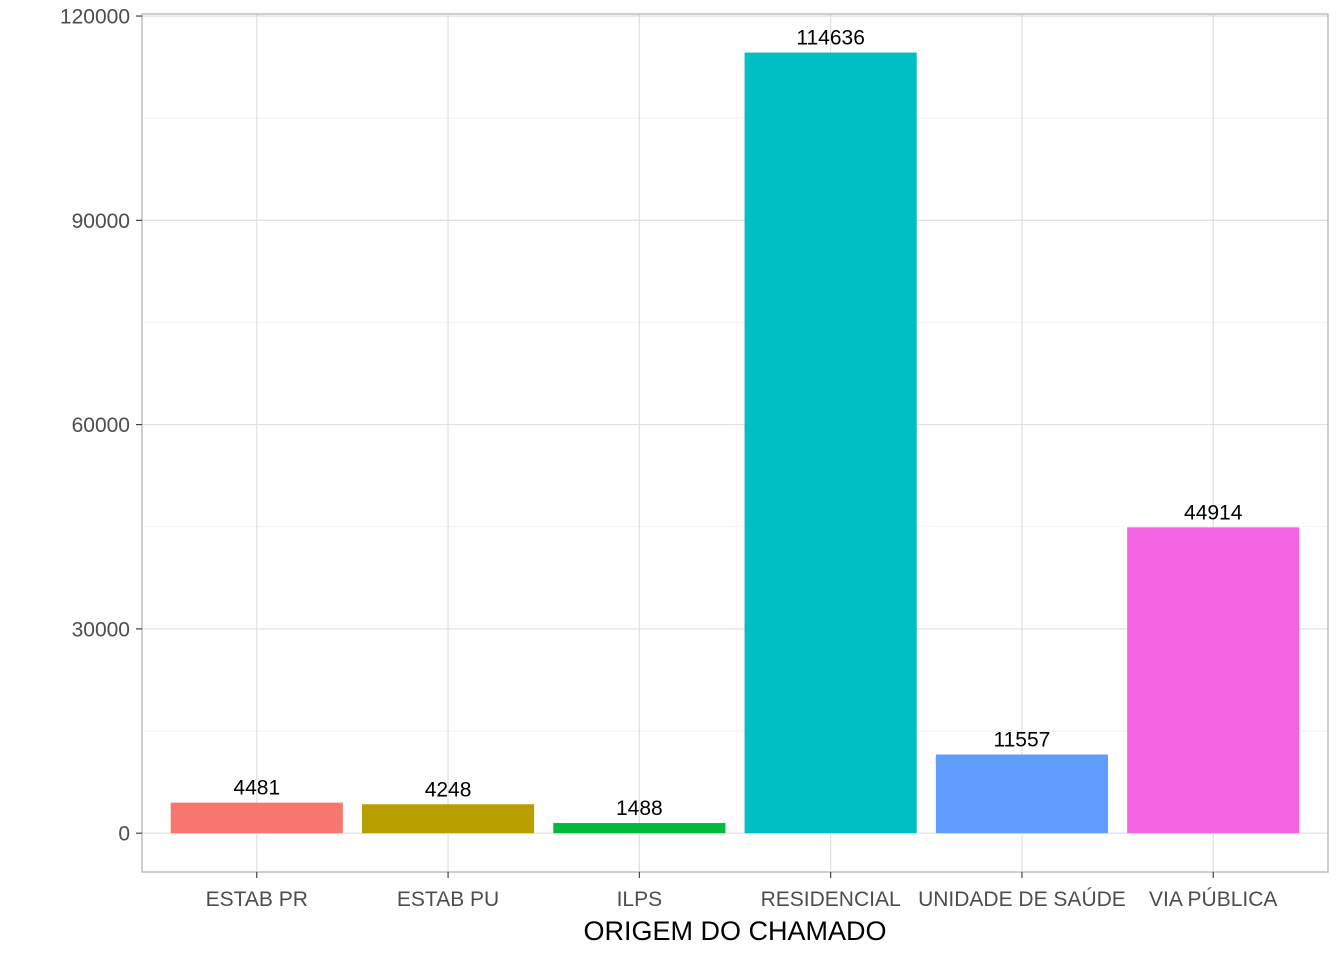 The height and width of the screenshot is (960, 1344). What do you see at coordinates (101, 629) in the screenshot?
I see `y-tick-label: 30000` at bounding box center [101, 629].